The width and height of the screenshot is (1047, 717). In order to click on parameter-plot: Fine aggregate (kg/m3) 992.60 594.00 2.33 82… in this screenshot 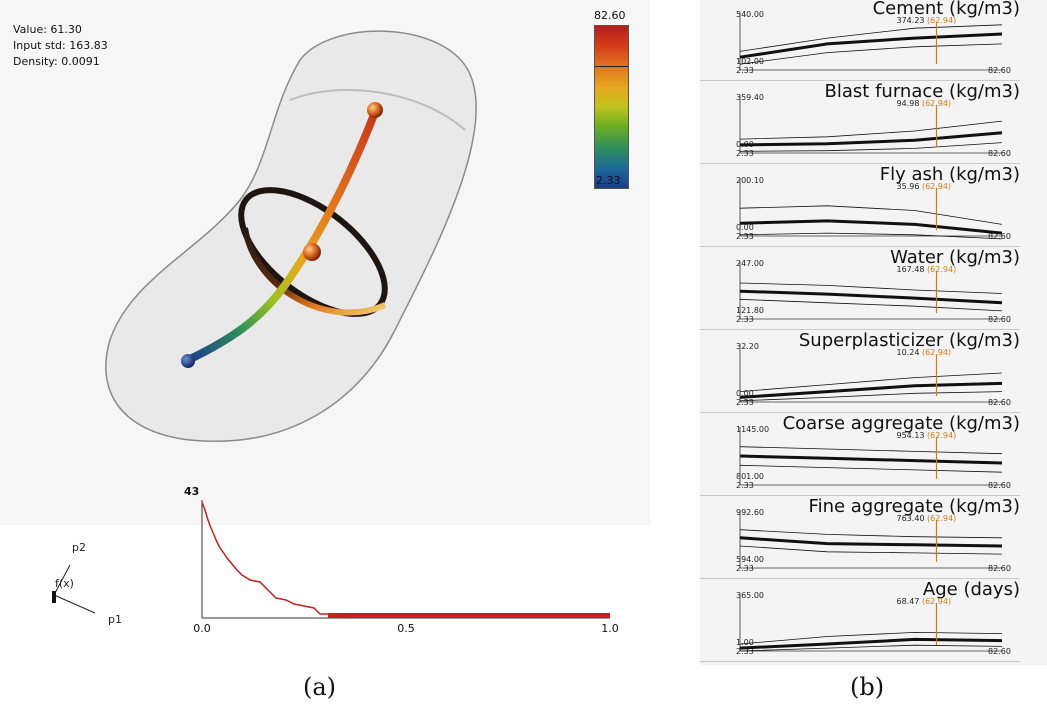, I will do `click(860, 537)`.